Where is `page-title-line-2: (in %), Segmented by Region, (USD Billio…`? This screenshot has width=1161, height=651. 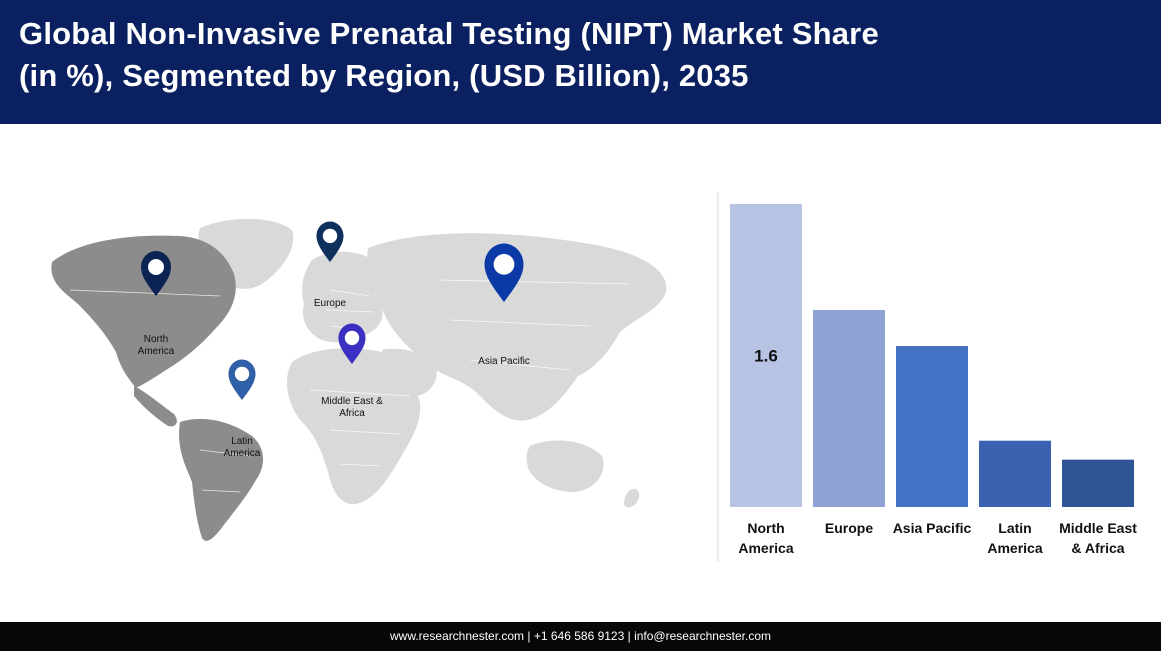
page-title-line-2: (in %), Segmented by Region, (USD Billio… is located at coordinates (384, 75).